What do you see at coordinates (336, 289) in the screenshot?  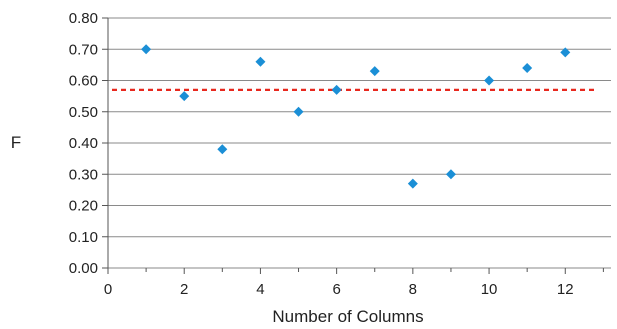 I see `x-tick-label: 6` at bounding box center [336, 289].